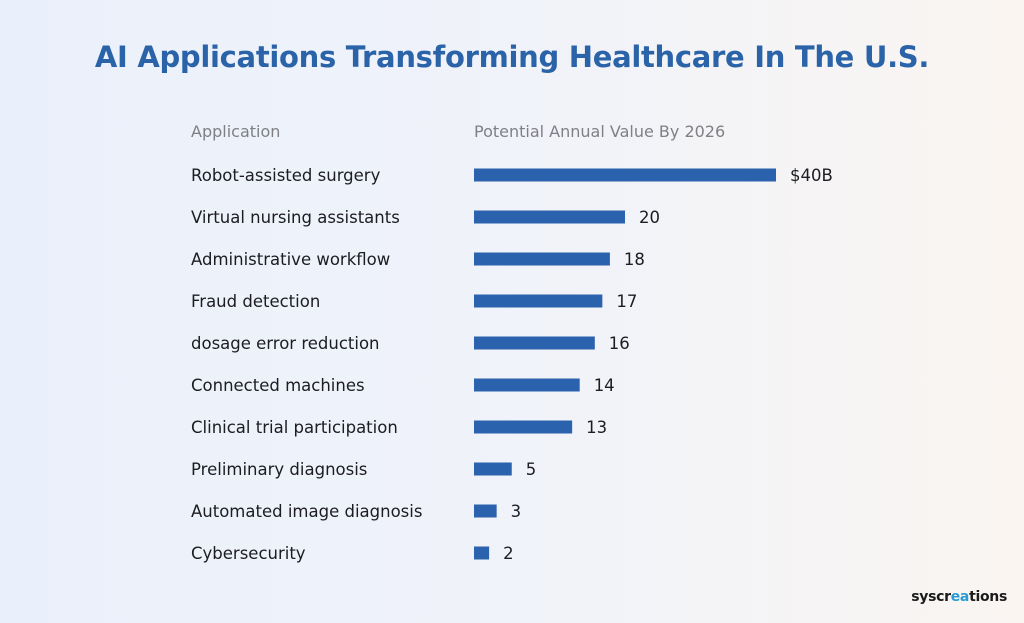 The height and width of the screenshot is (623, 1024). I want to click on value-label-cybersecurity: 2, so click(508, 553).